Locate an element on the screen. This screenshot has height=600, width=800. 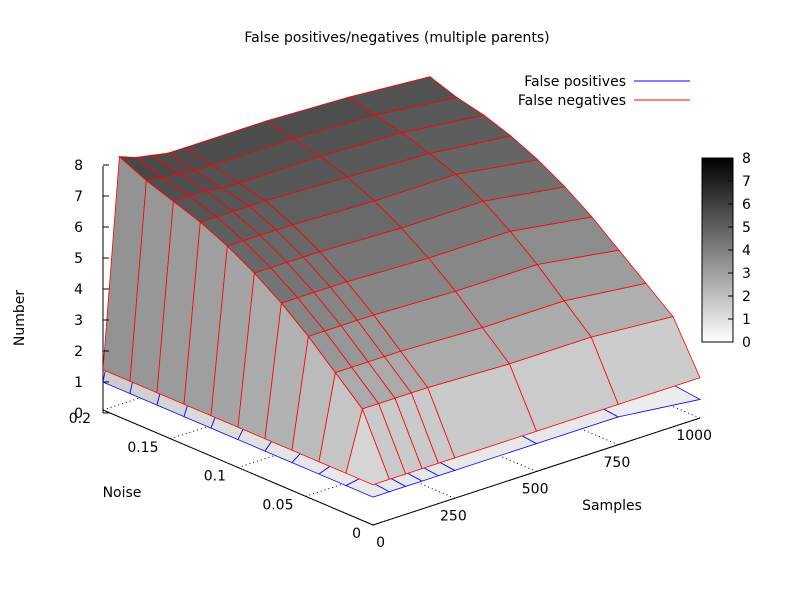
x-axis-label: Samples is located at coordinates (612, 506).